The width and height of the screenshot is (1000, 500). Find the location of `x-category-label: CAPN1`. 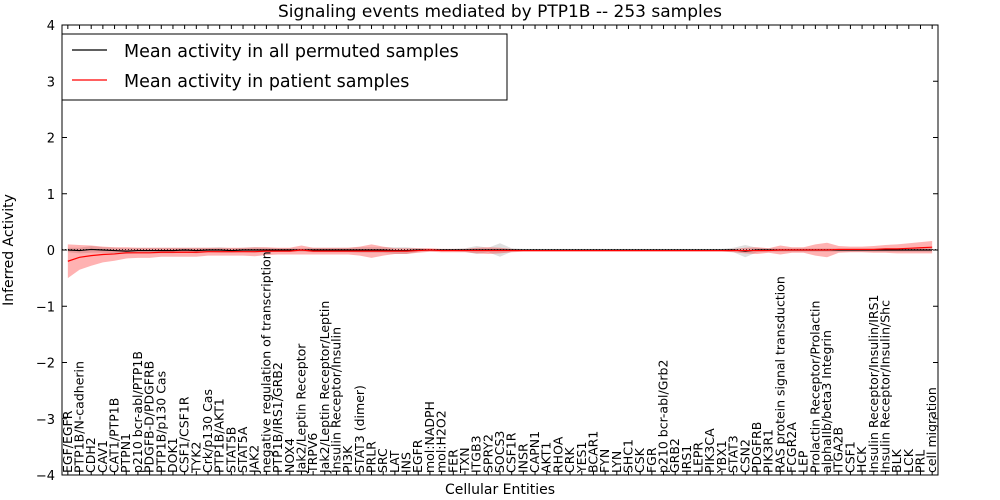

x-category-label: CAPN1 is located at coordinates (534, 452).